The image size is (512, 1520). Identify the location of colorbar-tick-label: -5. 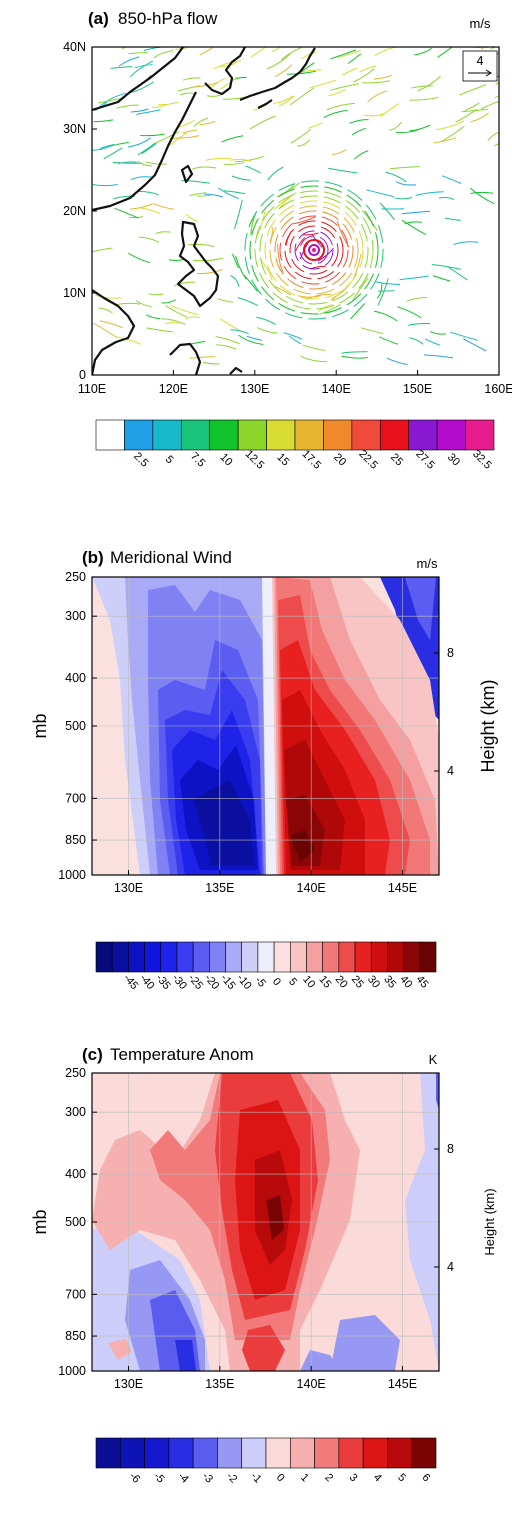
(158, 1477).